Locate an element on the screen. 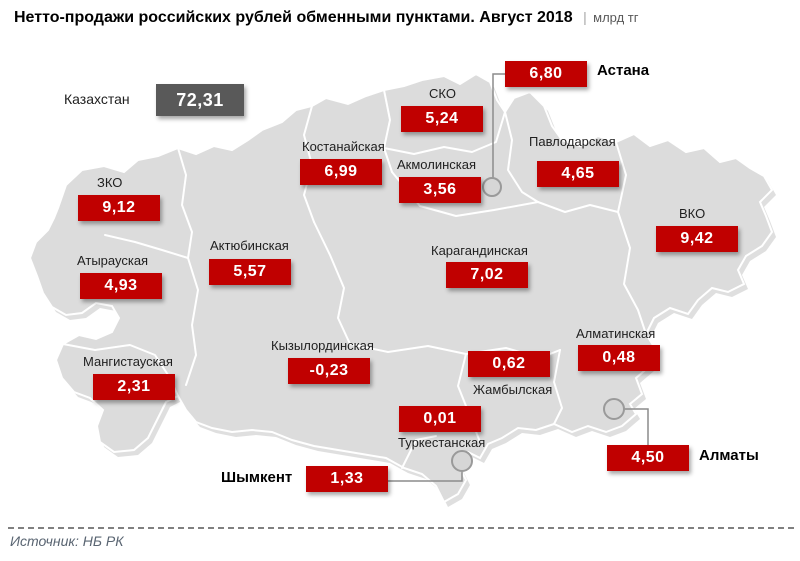  region-value-zhambyl: 0,62 is located at coordinates (509, 364).